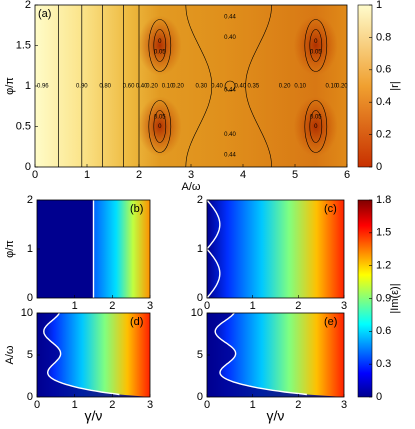  I want to click on panel-label: (a), so click(44, 14).